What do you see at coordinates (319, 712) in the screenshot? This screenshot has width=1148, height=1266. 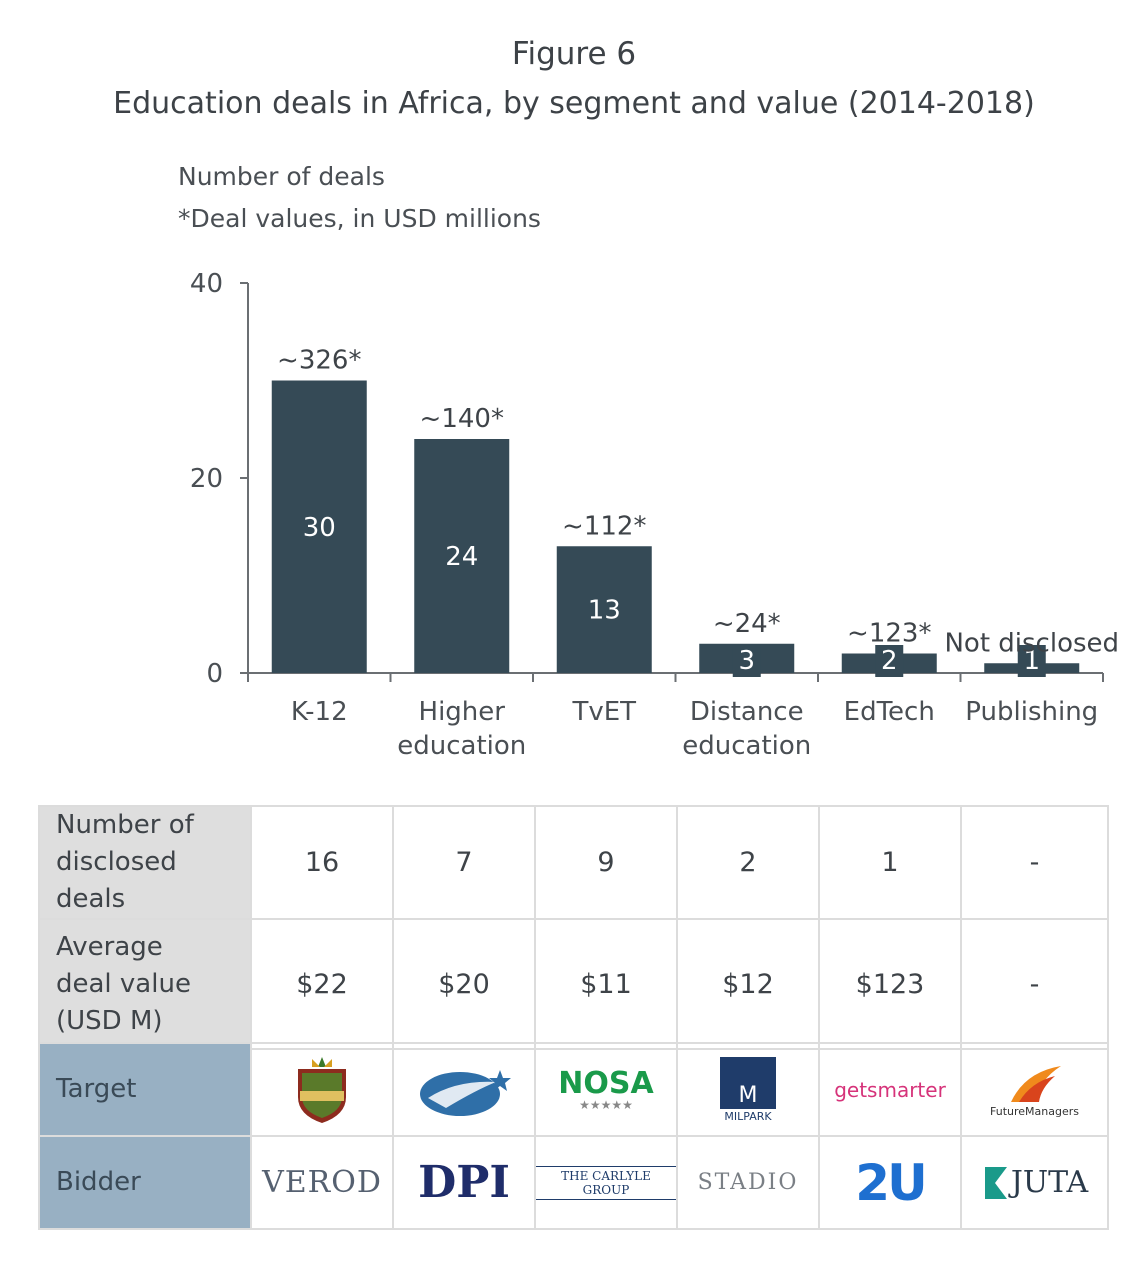 I see `x-tick-label: K-12` at bounding box center [319, 712].